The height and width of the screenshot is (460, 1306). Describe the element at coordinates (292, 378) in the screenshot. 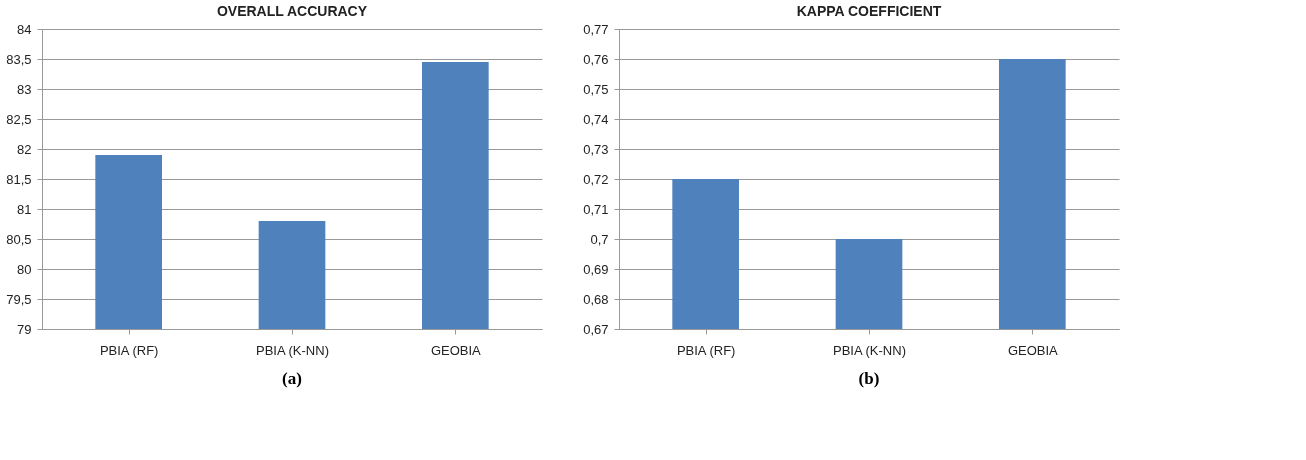

I see `text: (a)` at that location.